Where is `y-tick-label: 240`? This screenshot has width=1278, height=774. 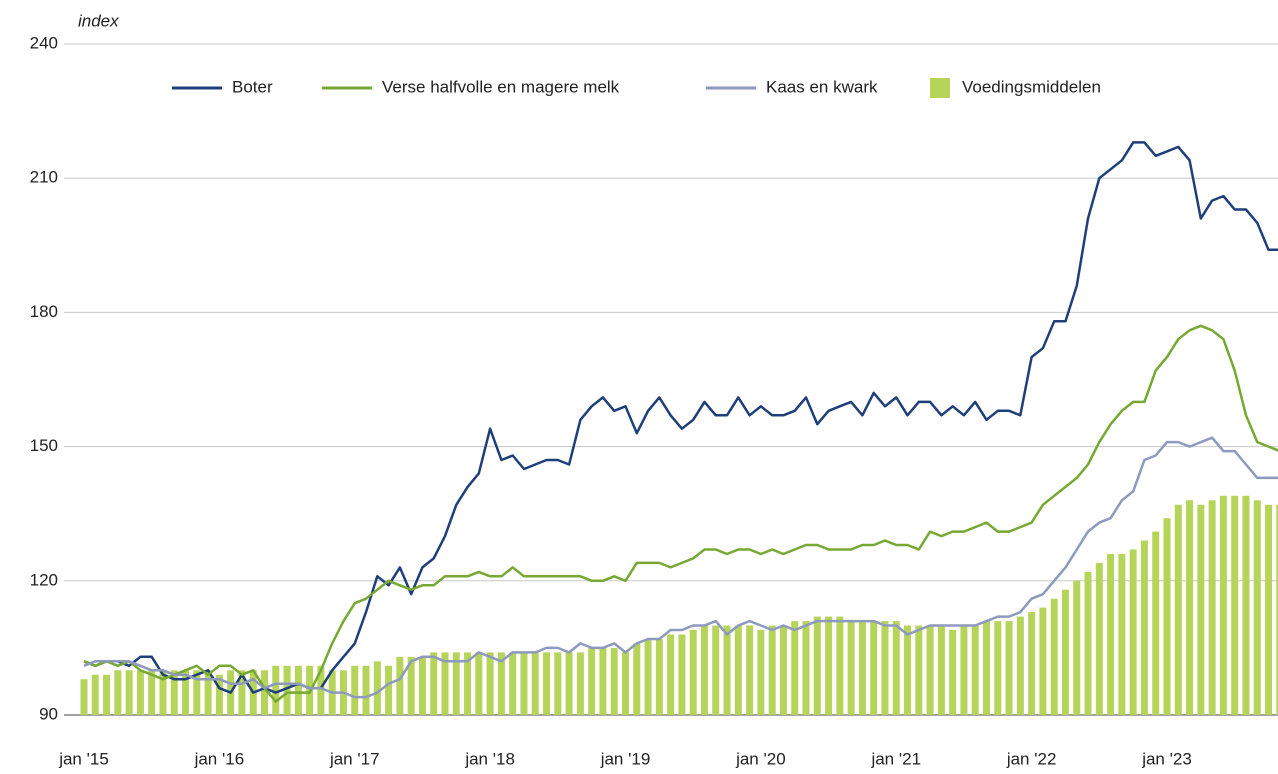 y-tick-label: 240 is located at coordinates (44, 42).